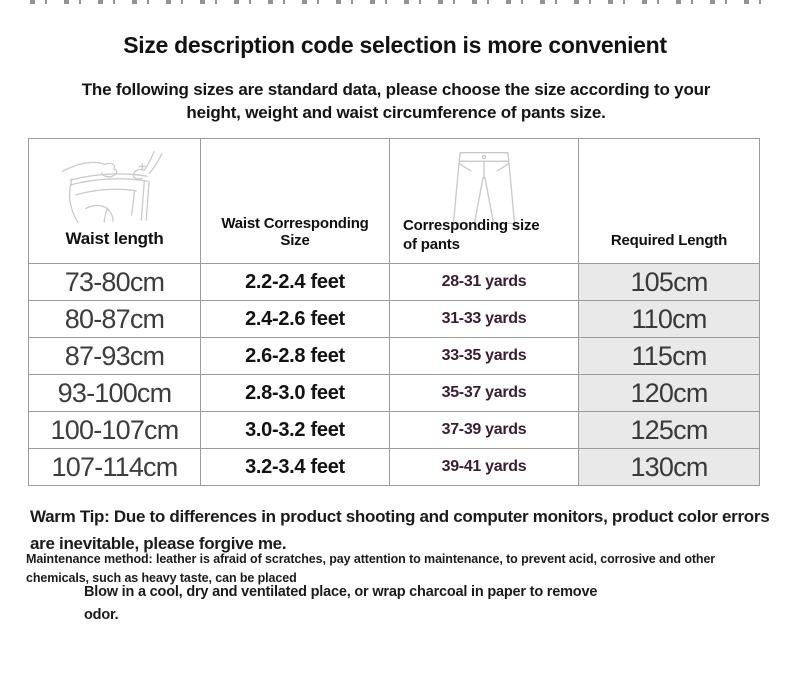 The height and width of the screenshot is (684, 790). I want to click on waist-length-cell: 87-93cm, so click(114, 356).